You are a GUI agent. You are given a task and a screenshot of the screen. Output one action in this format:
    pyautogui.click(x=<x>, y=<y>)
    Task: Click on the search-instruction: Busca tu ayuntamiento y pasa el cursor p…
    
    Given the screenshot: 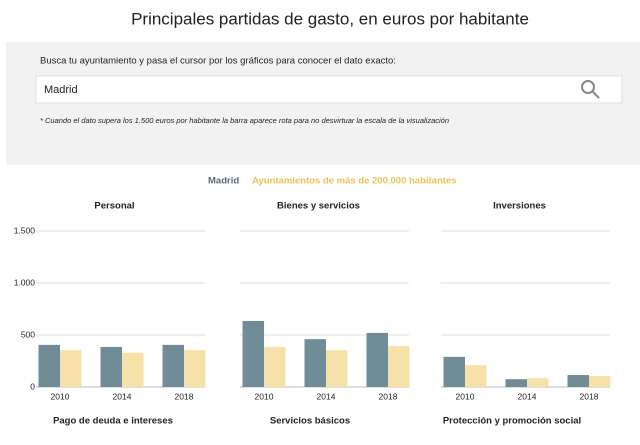 What is the action you would take?
    pyautogui.click(x=218, y=61)
    